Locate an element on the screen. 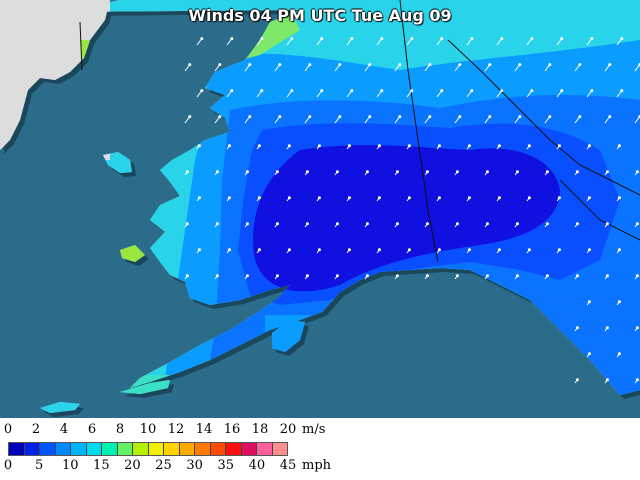 This screenshot has width=640, height=480. mph-tick-label: 30 is located at coordinates (194, 465).